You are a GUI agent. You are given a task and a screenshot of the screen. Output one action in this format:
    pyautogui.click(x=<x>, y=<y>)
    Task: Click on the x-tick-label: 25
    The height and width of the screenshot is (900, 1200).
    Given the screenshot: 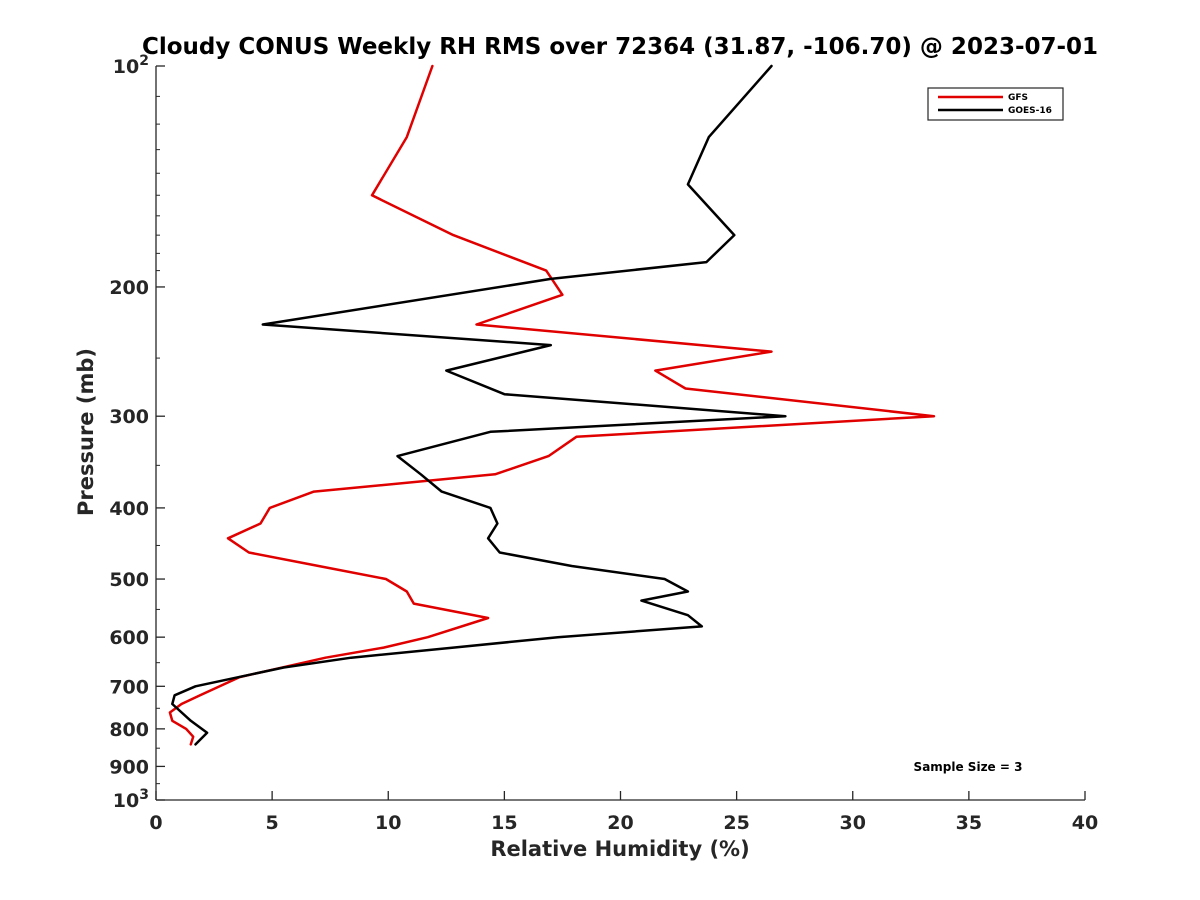 What is the action you would take?
    pyautogui.click(x=736, y=823)
    